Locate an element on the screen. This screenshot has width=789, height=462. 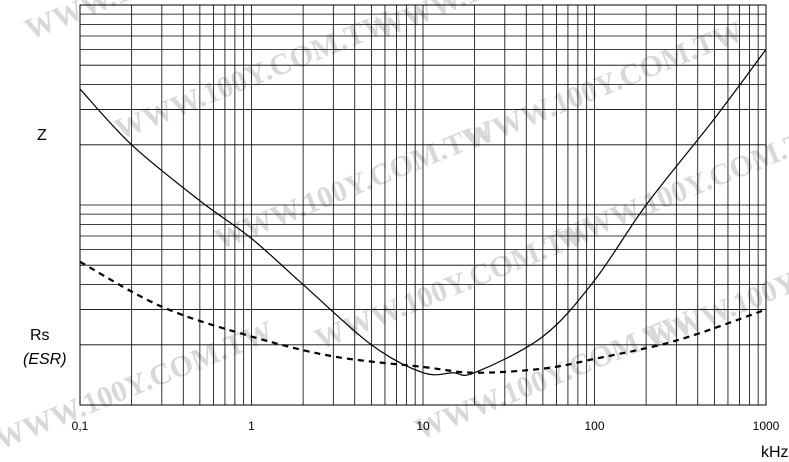
x-tick-label: 1000 is located at coordinates (766, 426).